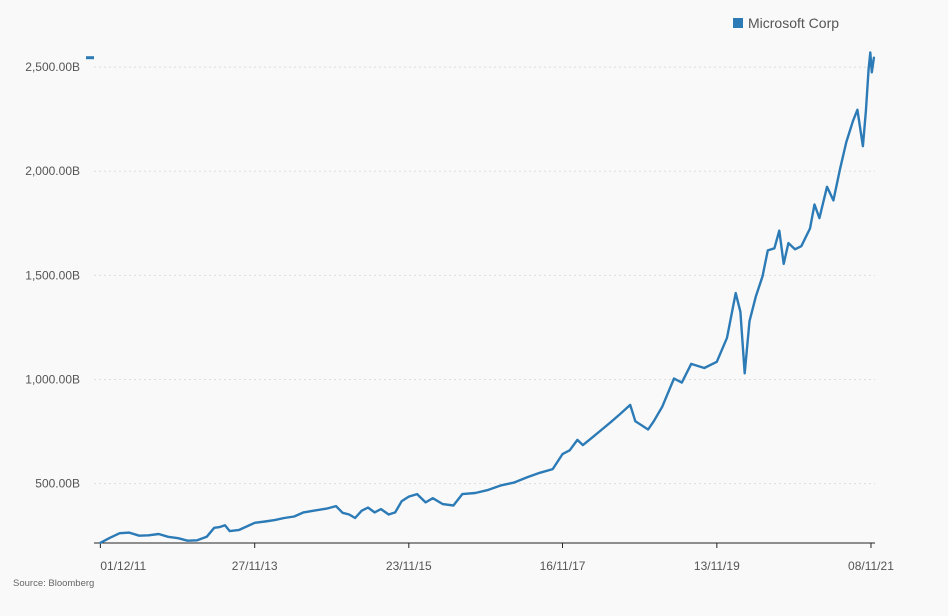 This screenshot has height=616, width=948. I want to click on legend-swatch, so click(738, 23).